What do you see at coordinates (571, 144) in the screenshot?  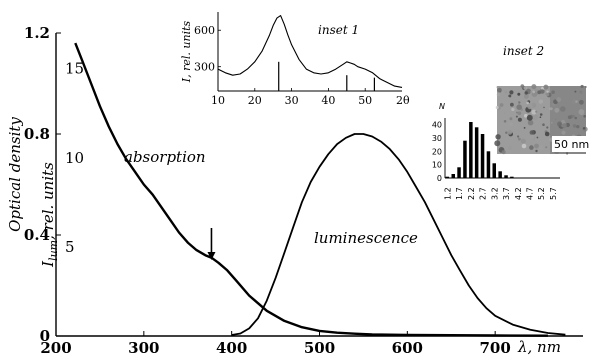 I see `scale-bar-label: 50 nm` at bounding box center [571, 144].